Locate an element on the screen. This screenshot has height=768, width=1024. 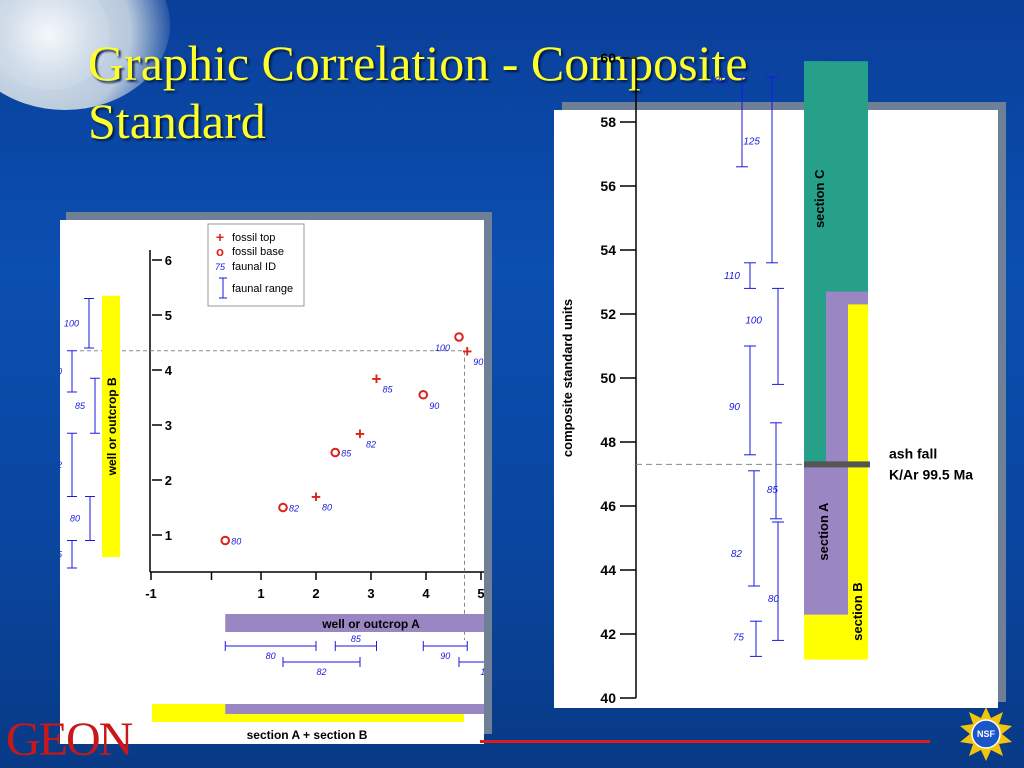
section-c-column-left is located at coordinates (815, 263).